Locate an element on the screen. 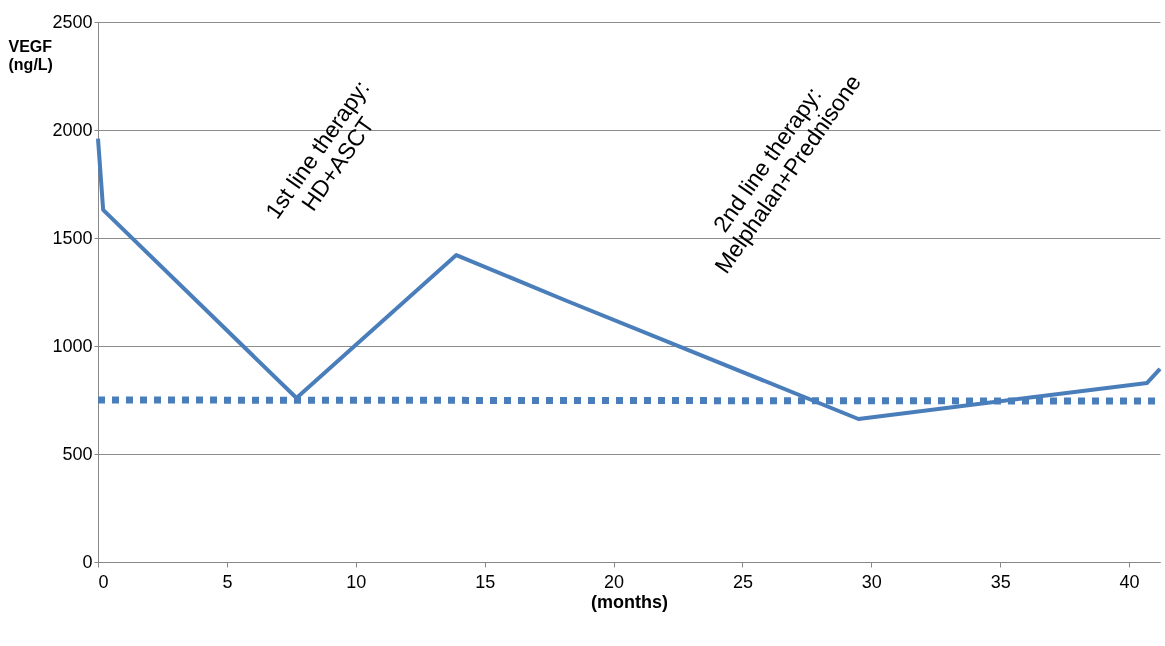  y-tick-label: 2500 is located at coordinates (72, 21).